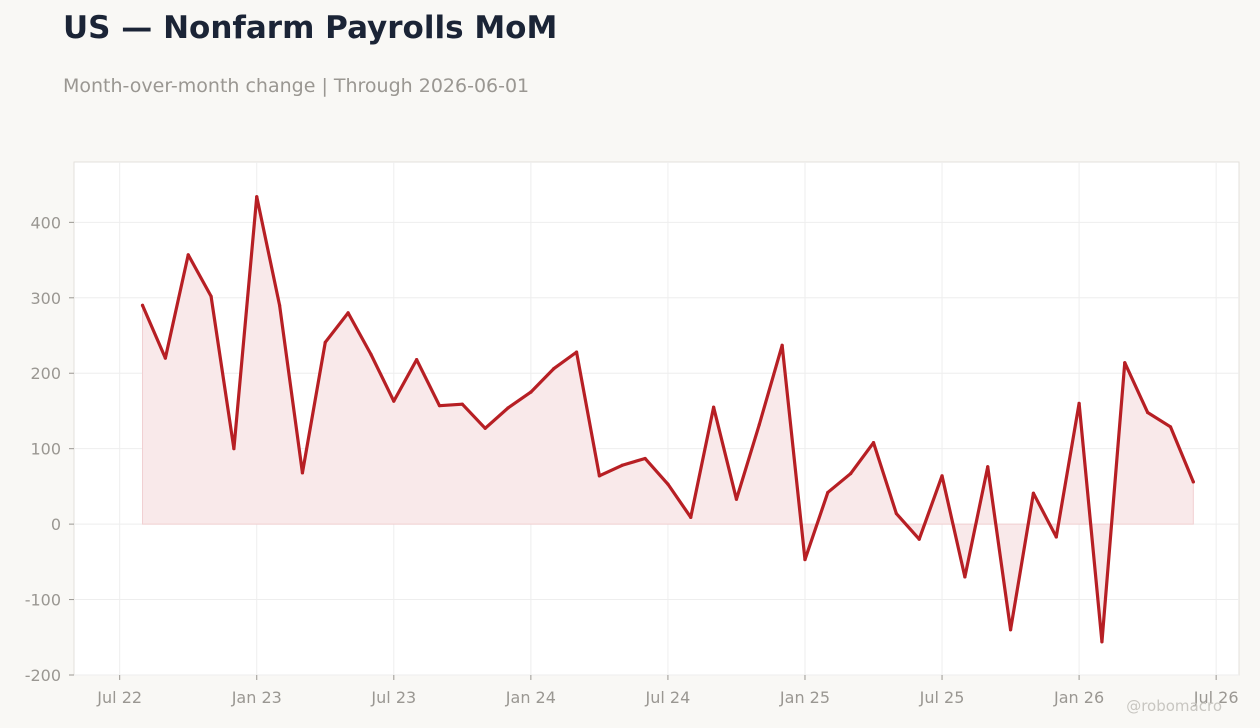 This screenshot has width=1260, height=728. I want to click on y-tick-label: 200, so click(45, 373).